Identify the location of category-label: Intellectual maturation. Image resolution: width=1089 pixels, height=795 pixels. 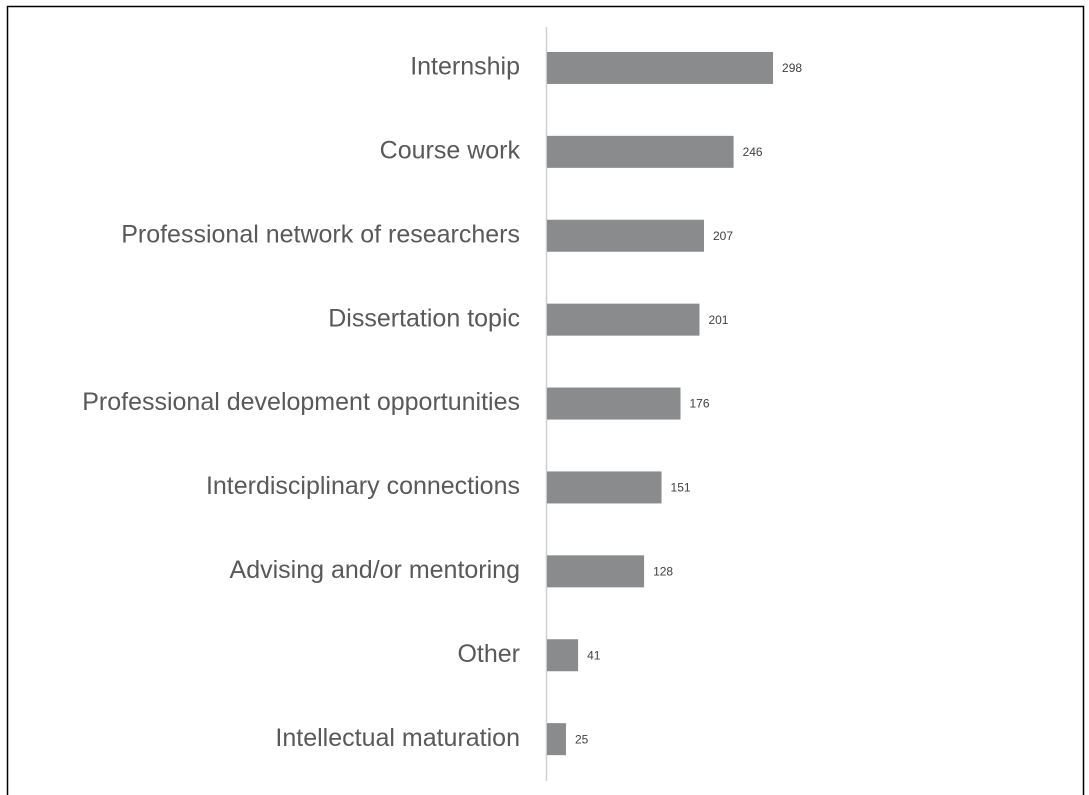
(397, 738).